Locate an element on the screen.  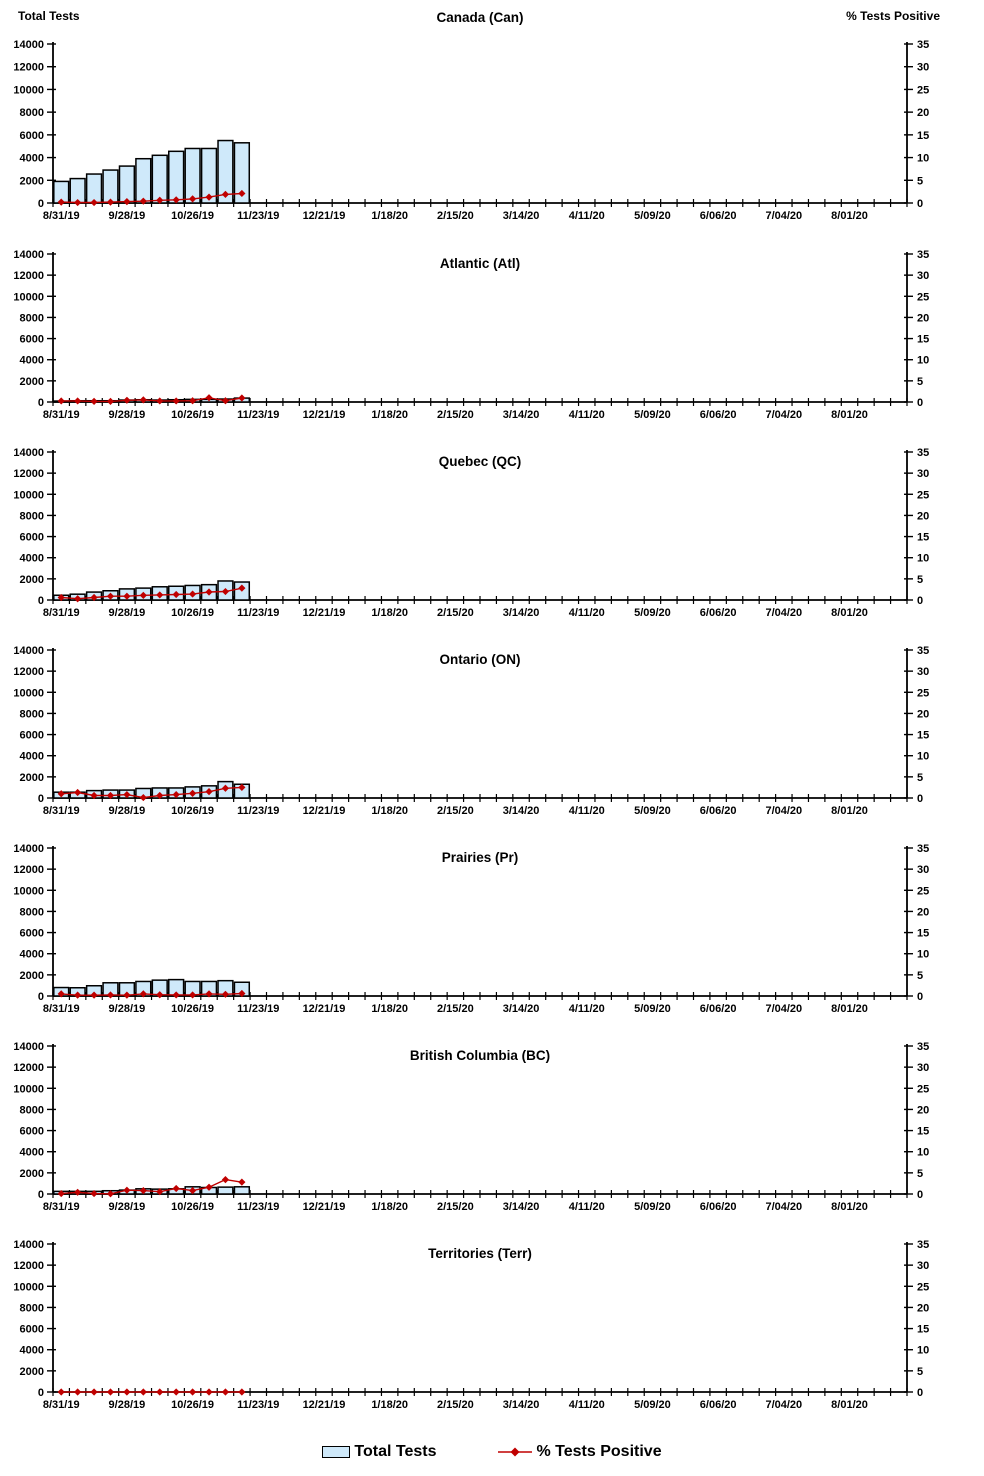
total-tests-bar-swatch is located at coordinates (336, 1452).